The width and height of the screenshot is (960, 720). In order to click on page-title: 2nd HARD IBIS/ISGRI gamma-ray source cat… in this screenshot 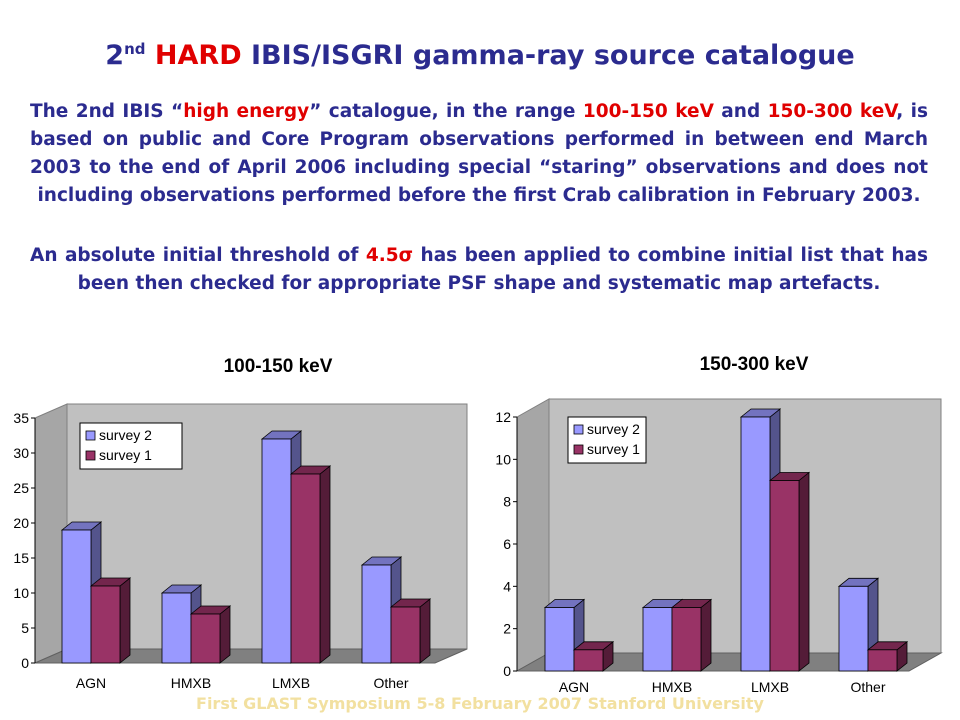, I will do `click(480, 55)`.